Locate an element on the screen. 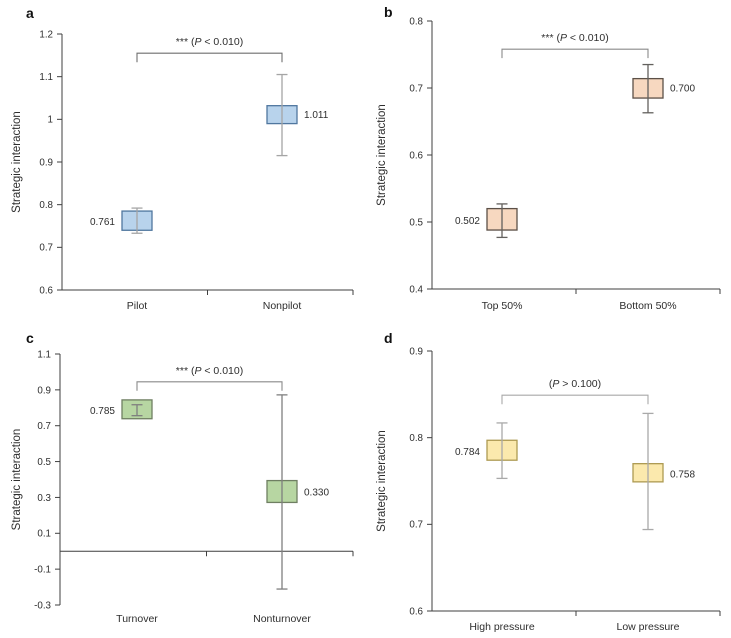 The image size is (731, 638). panel-d-y-tick-label: 0.8 is located at coordinates (416, 438).